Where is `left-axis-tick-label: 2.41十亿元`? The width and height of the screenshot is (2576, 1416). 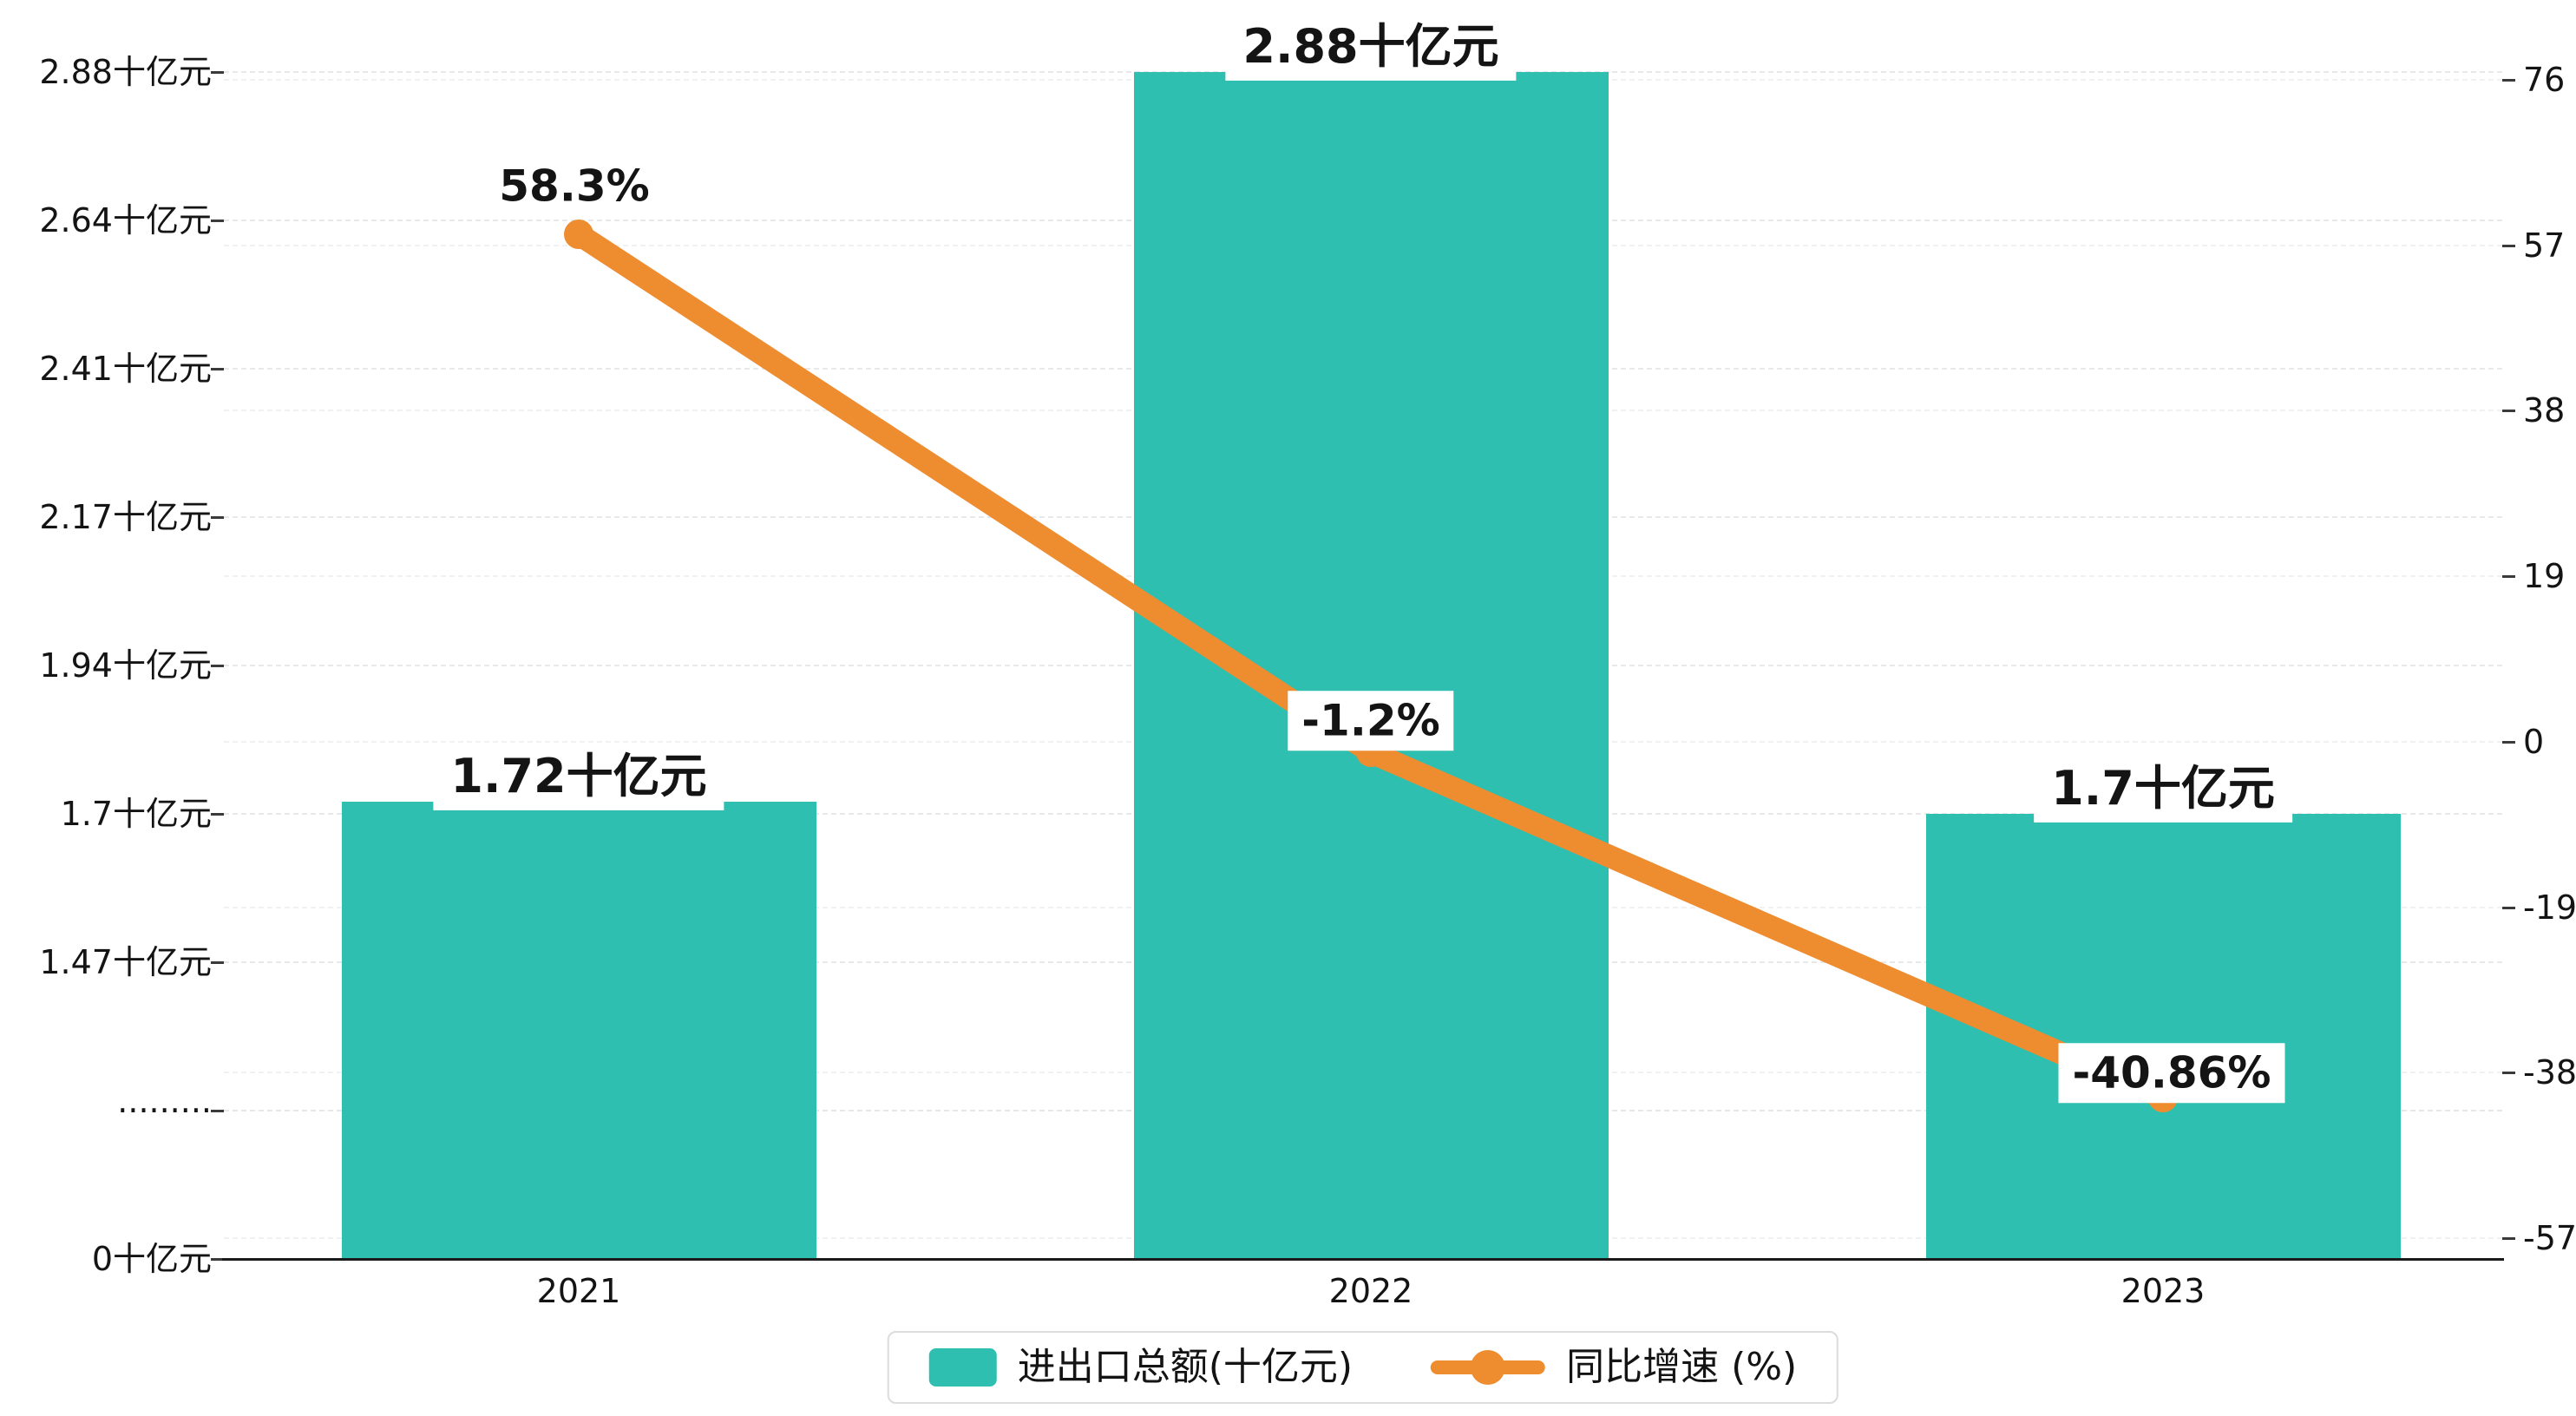
left-axis-tick-label: 2.41十亿元 is located at coordinates (125, 369).